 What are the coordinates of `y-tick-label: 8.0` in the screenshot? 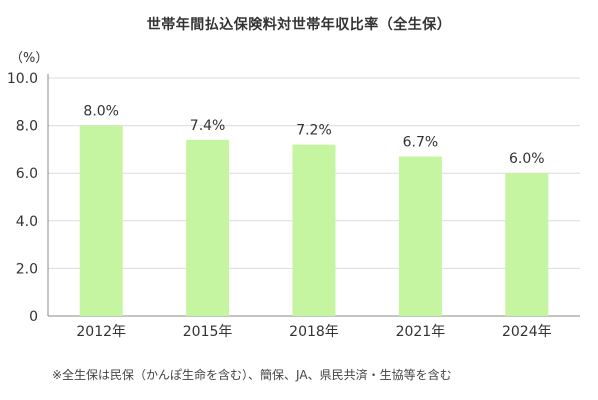 It's located at (27, 127).